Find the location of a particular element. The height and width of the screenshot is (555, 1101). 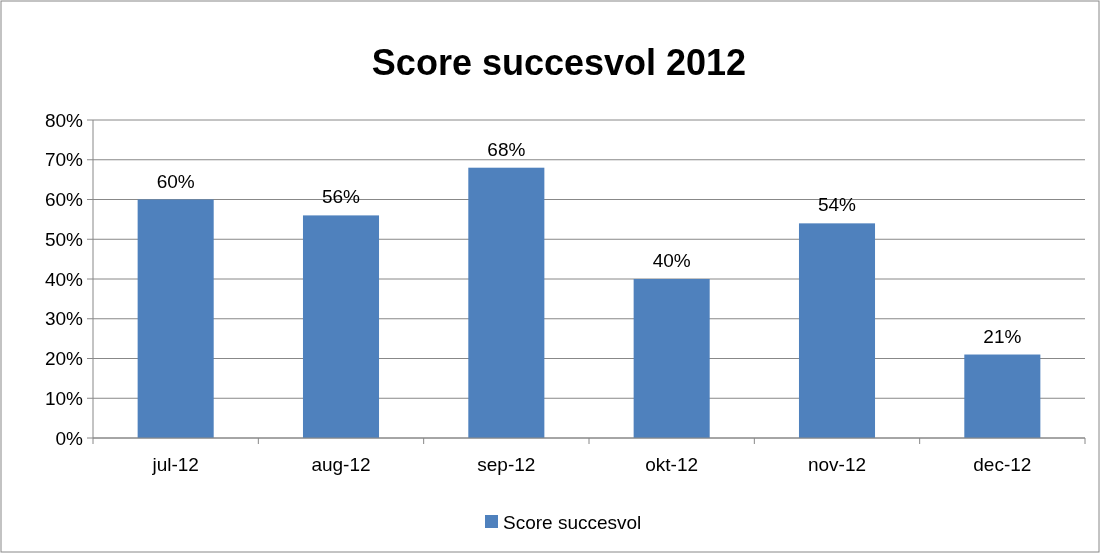

y-tick-label: 30% is located at coordinates (64, 319).